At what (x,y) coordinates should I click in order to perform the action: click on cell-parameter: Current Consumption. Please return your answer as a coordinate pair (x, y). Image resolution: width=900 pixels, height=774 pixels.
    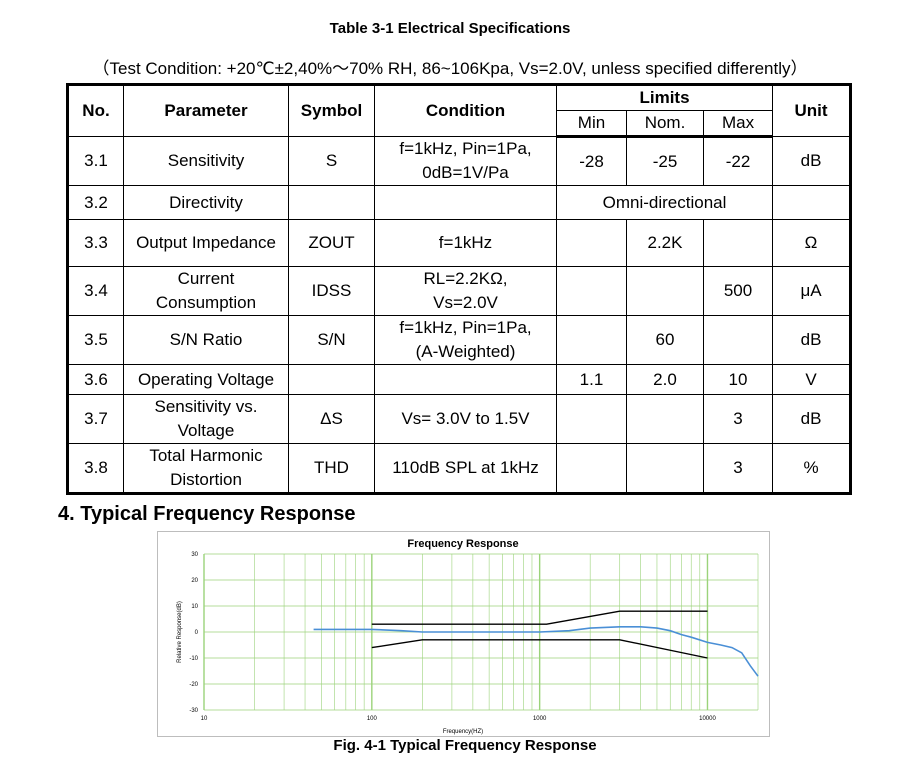
    Looking at the image, I should click on (206, 291).